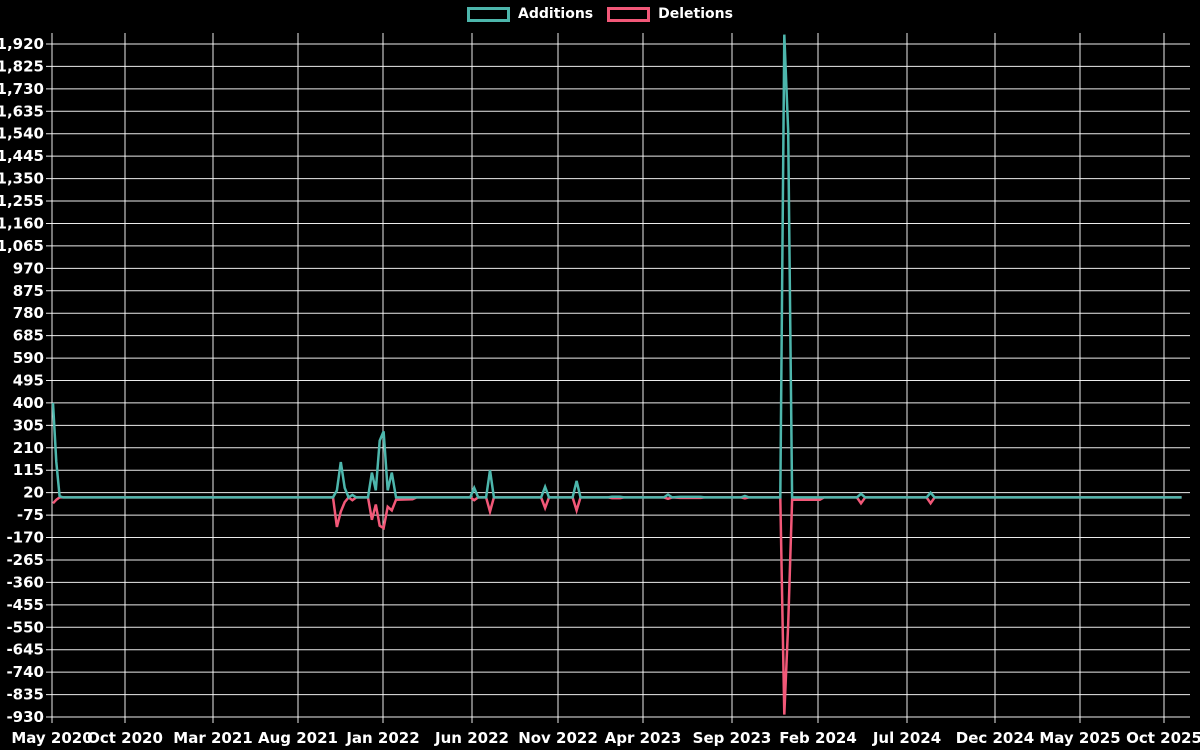 This screenshot has width=1200, height=750. I want to click on x-tick-label: Mar 2021, so click(212, 738).